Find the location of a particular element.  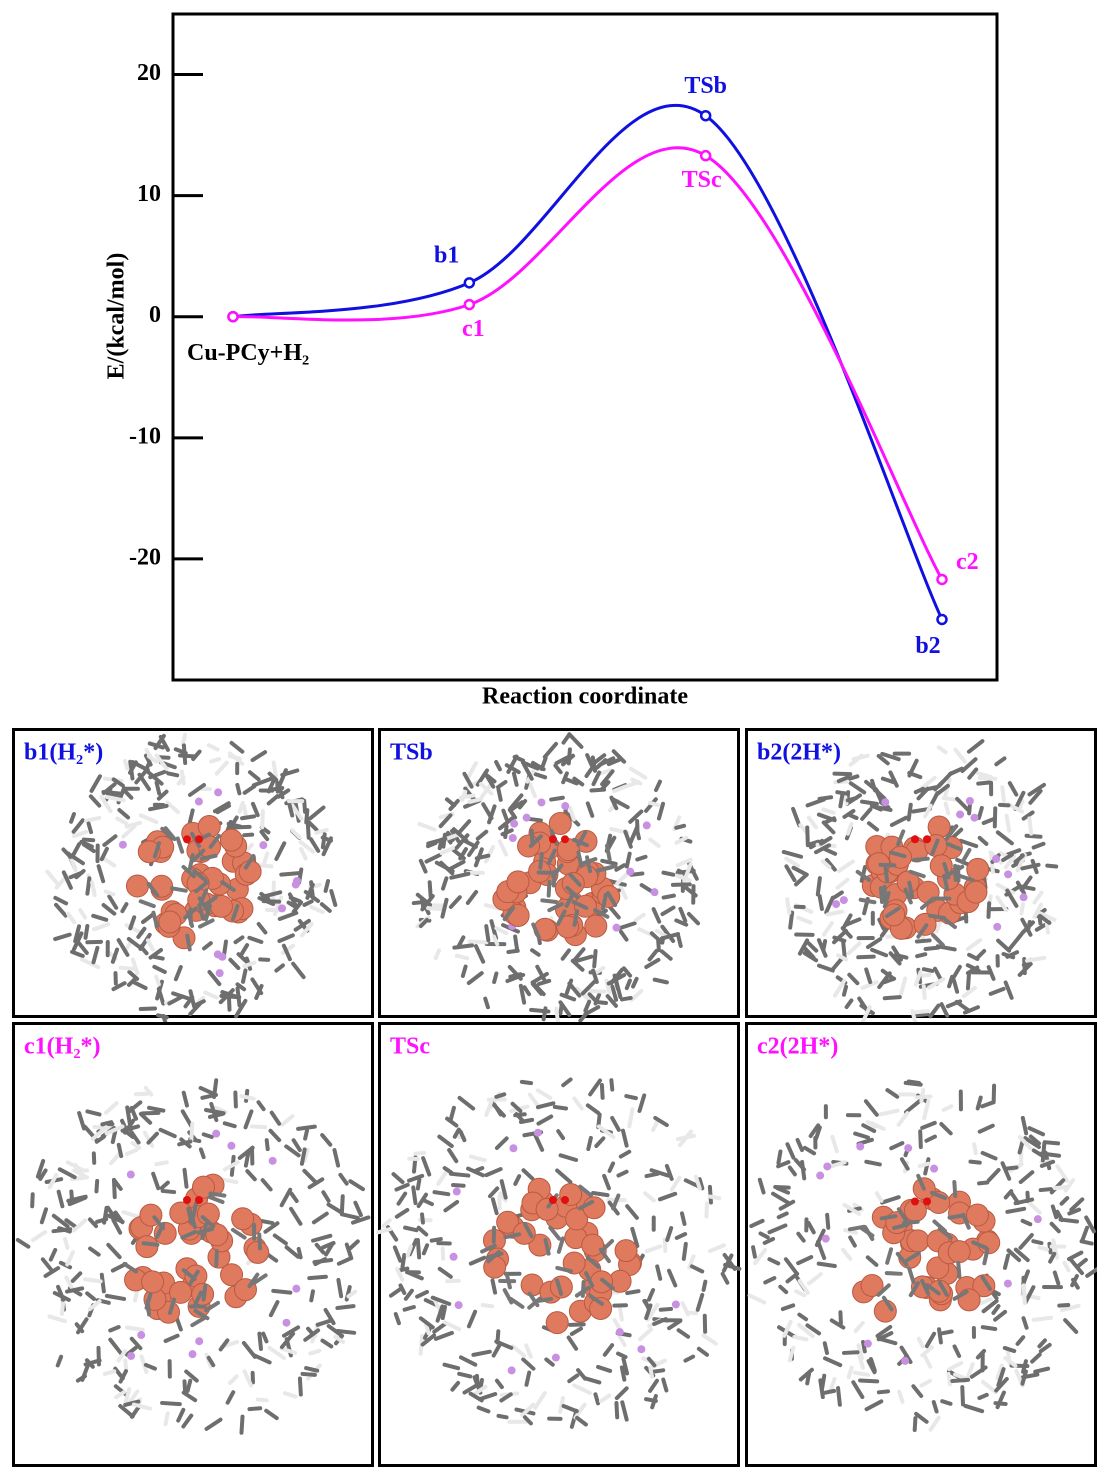

point-label: Cu-PCy+H₂ is located at coordinates (248, 353).